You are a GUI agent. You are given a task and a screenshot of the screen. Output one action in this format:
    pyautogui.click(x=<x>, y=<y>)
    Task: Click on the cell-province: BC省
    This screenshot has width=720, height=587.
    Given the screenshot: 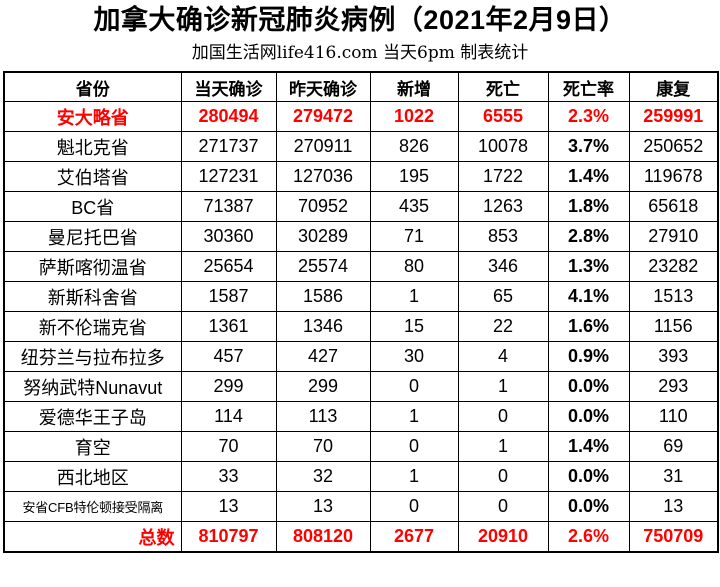 What is the action you would take?
    pyautogui.click(x=92, y=206)
    